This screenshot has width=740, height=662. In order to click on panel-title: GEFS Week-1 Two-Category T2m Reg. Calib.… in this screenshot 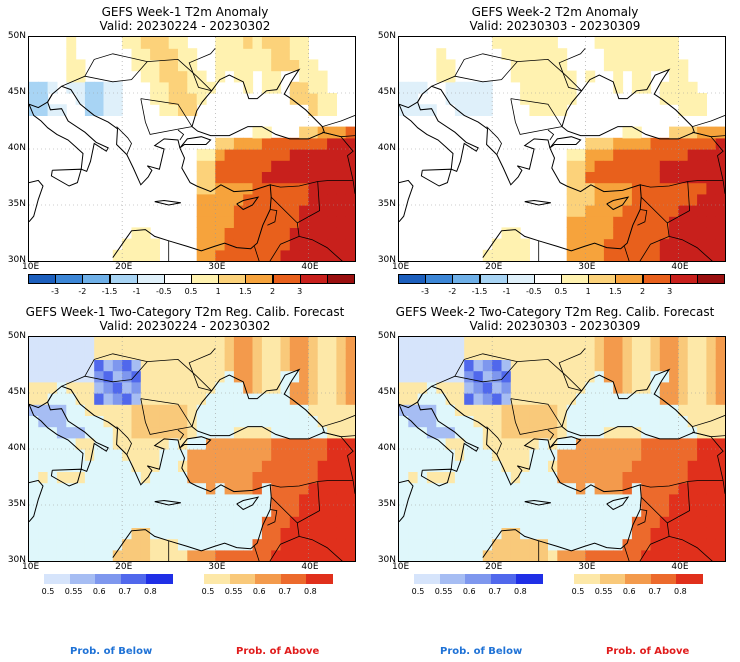, I will do `click(185, 312)`.